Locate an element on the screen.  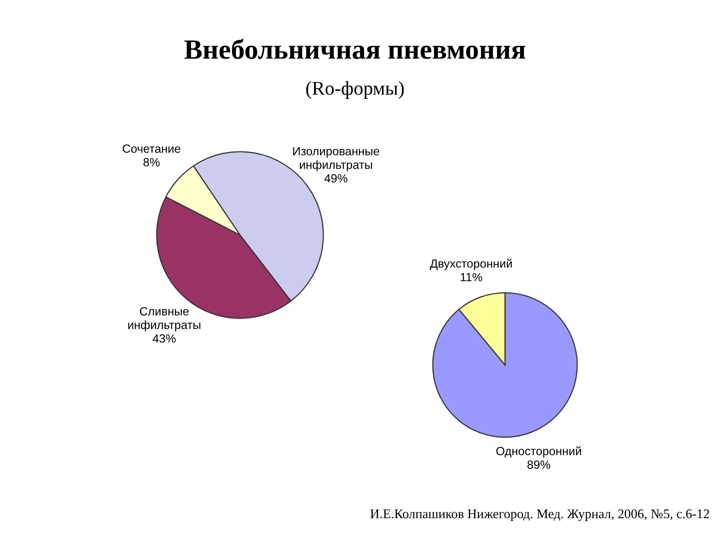
slice-label: Сочетание is located at coordinates (151, 148).